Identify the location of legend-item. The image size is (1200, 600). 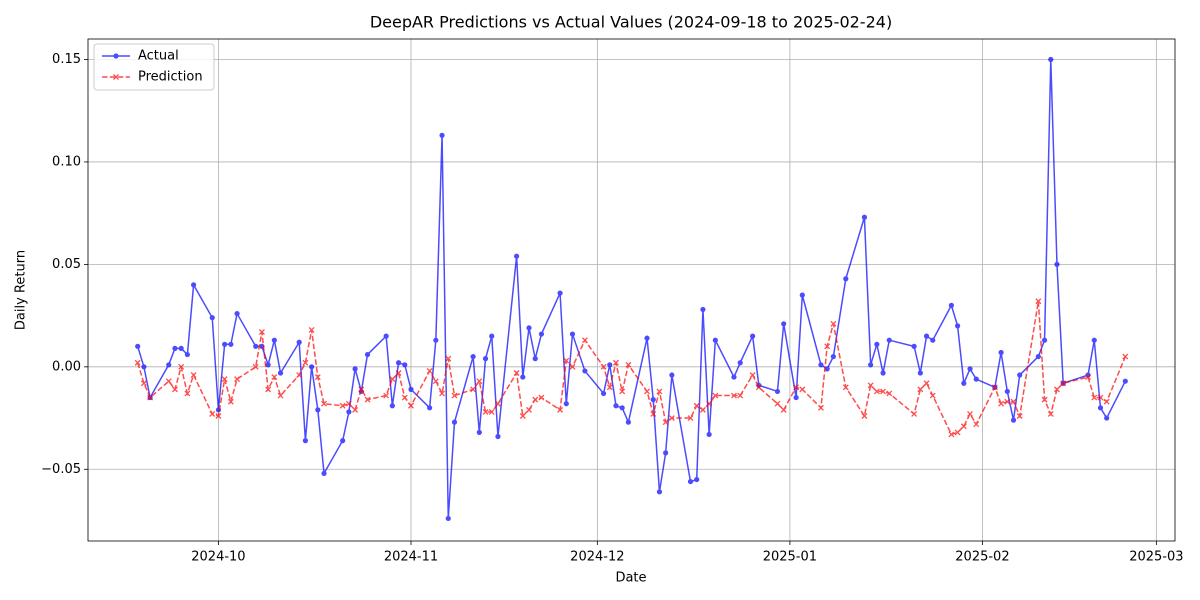
(116, 56).